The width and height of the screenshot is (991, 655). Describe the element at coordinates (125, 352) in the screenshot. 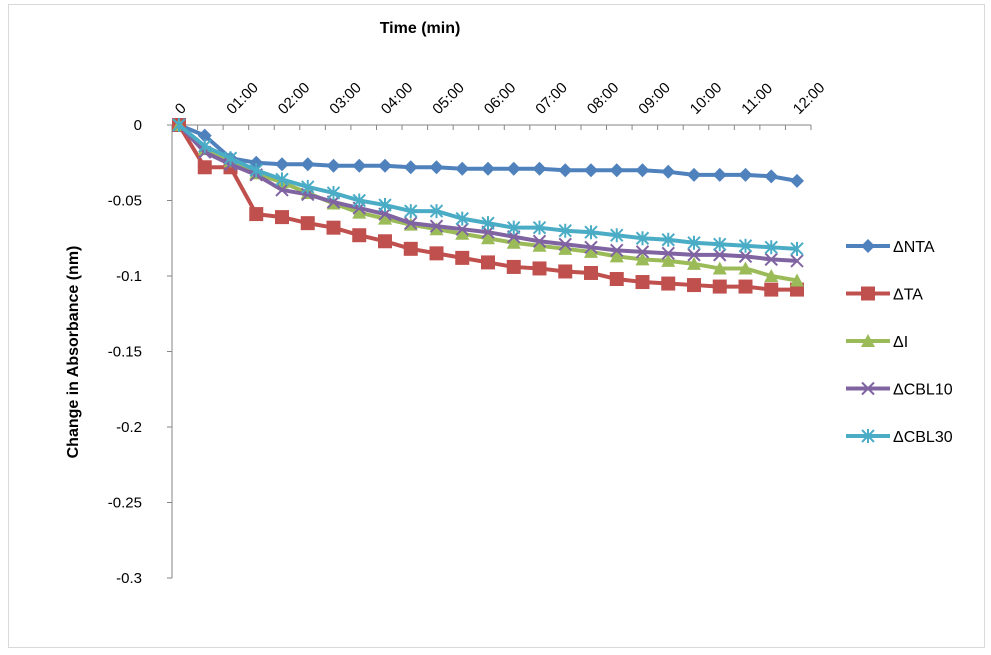

I see `y-tick-label: -0.15` at that location.